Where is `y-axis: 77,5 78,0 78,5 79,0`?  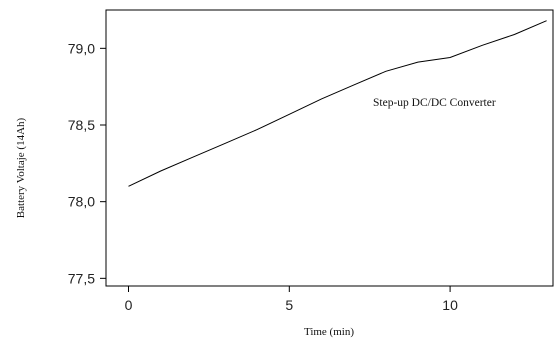 y-axis: 77,5 78,0 78,5 79,0 is located at coordinates (87, 163).